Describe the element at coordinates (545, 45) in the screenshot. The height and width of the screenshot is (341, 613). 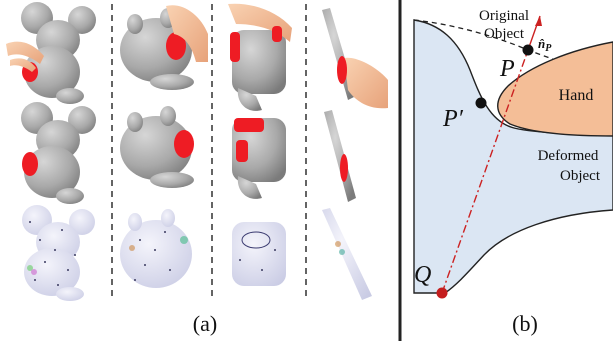
I see `label-normal: n̂P` at that location.